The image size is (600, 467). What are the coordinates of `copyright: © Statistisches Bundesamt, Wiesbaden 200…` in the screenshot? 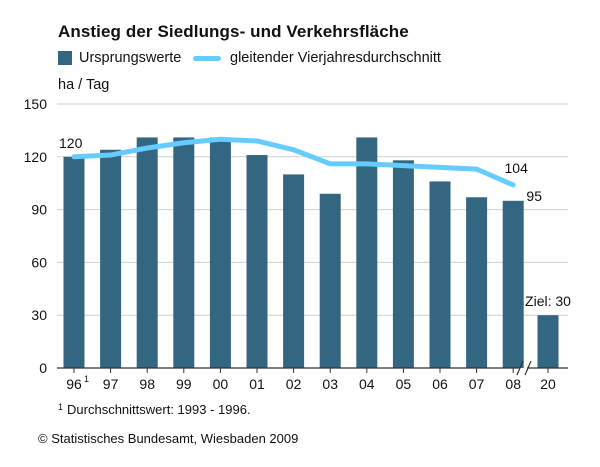 It's located at (168, 438).